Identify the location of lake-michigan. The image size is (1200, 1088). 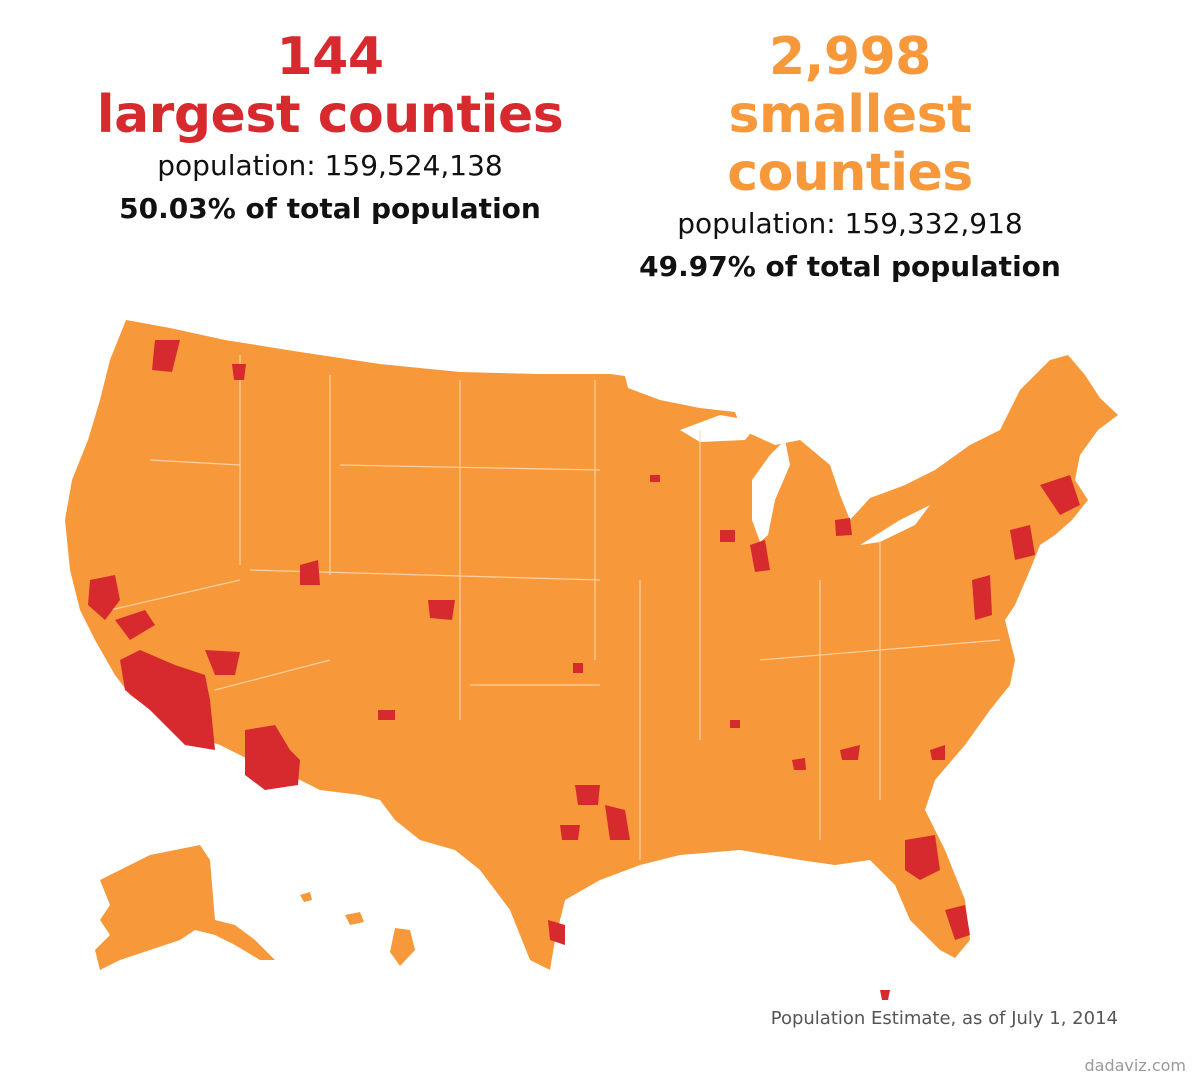
(771, 491).